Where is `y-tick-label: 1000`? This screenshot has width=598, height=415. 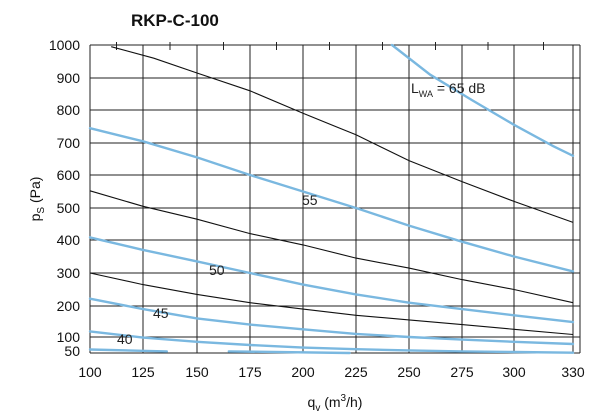
y-tick-label: 1000 is located at coordinates (64, 45).